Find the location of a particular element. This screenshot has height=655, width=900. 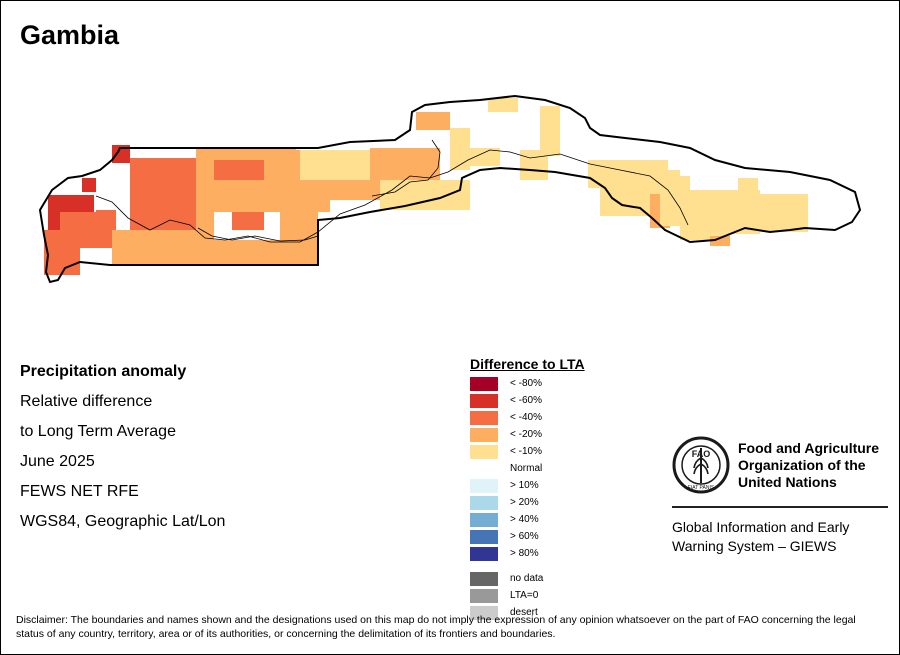

fao-name-line-1: Food and Agriculture is located at coordinates (809, 448).